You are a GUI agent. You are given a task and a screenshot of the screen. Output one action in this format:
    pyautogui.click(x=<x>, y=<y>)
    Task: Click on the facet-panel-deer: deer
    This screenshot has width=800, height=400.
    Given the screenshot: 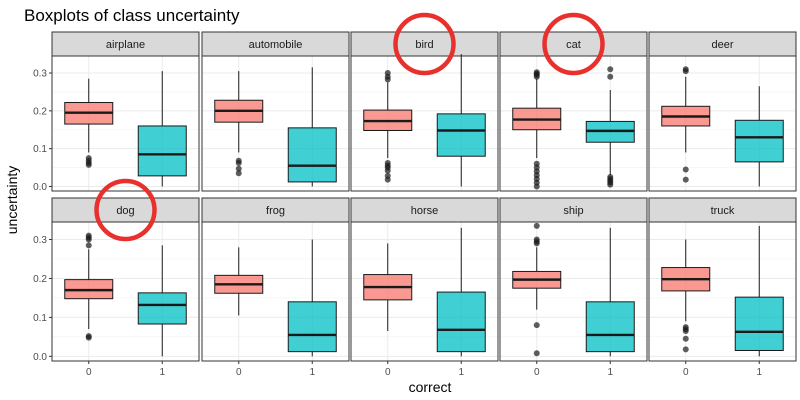 What is the action you would take?
    pyautogui.click(x=722, y=111)
    